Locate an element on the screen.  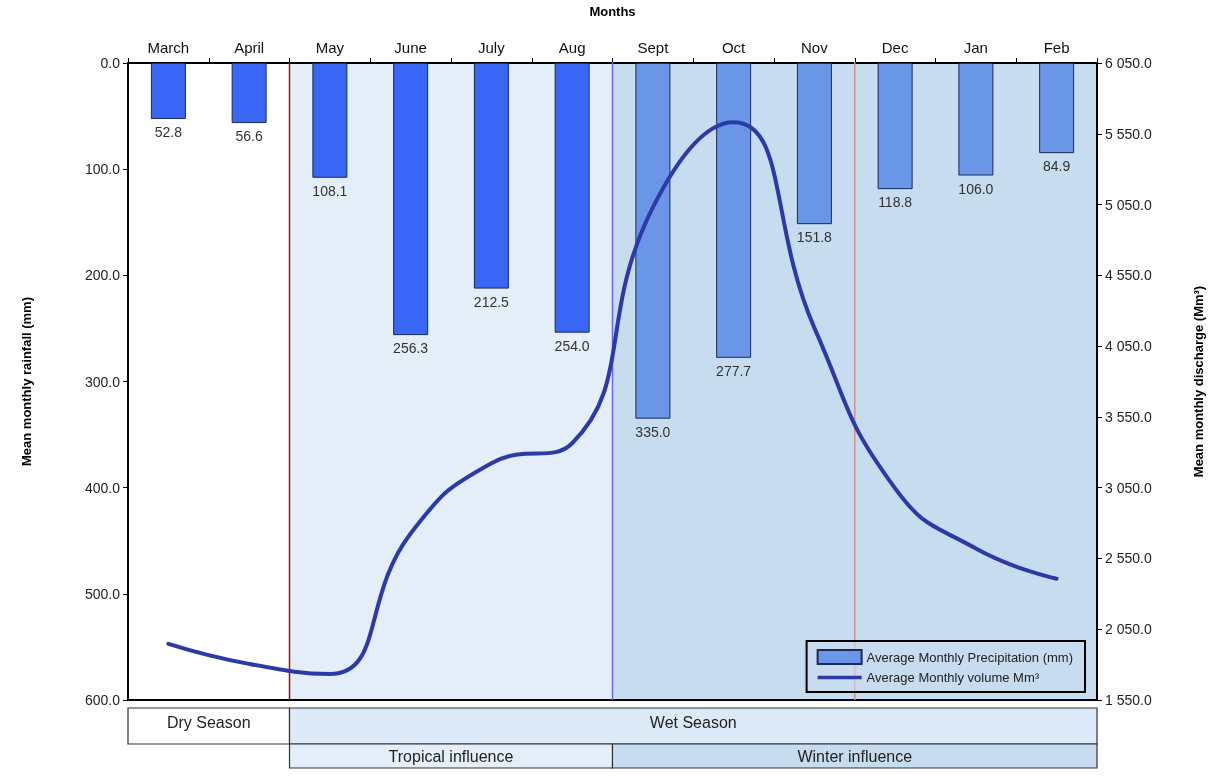
band-label: Tropical influence is located at coordinates (451, 756).